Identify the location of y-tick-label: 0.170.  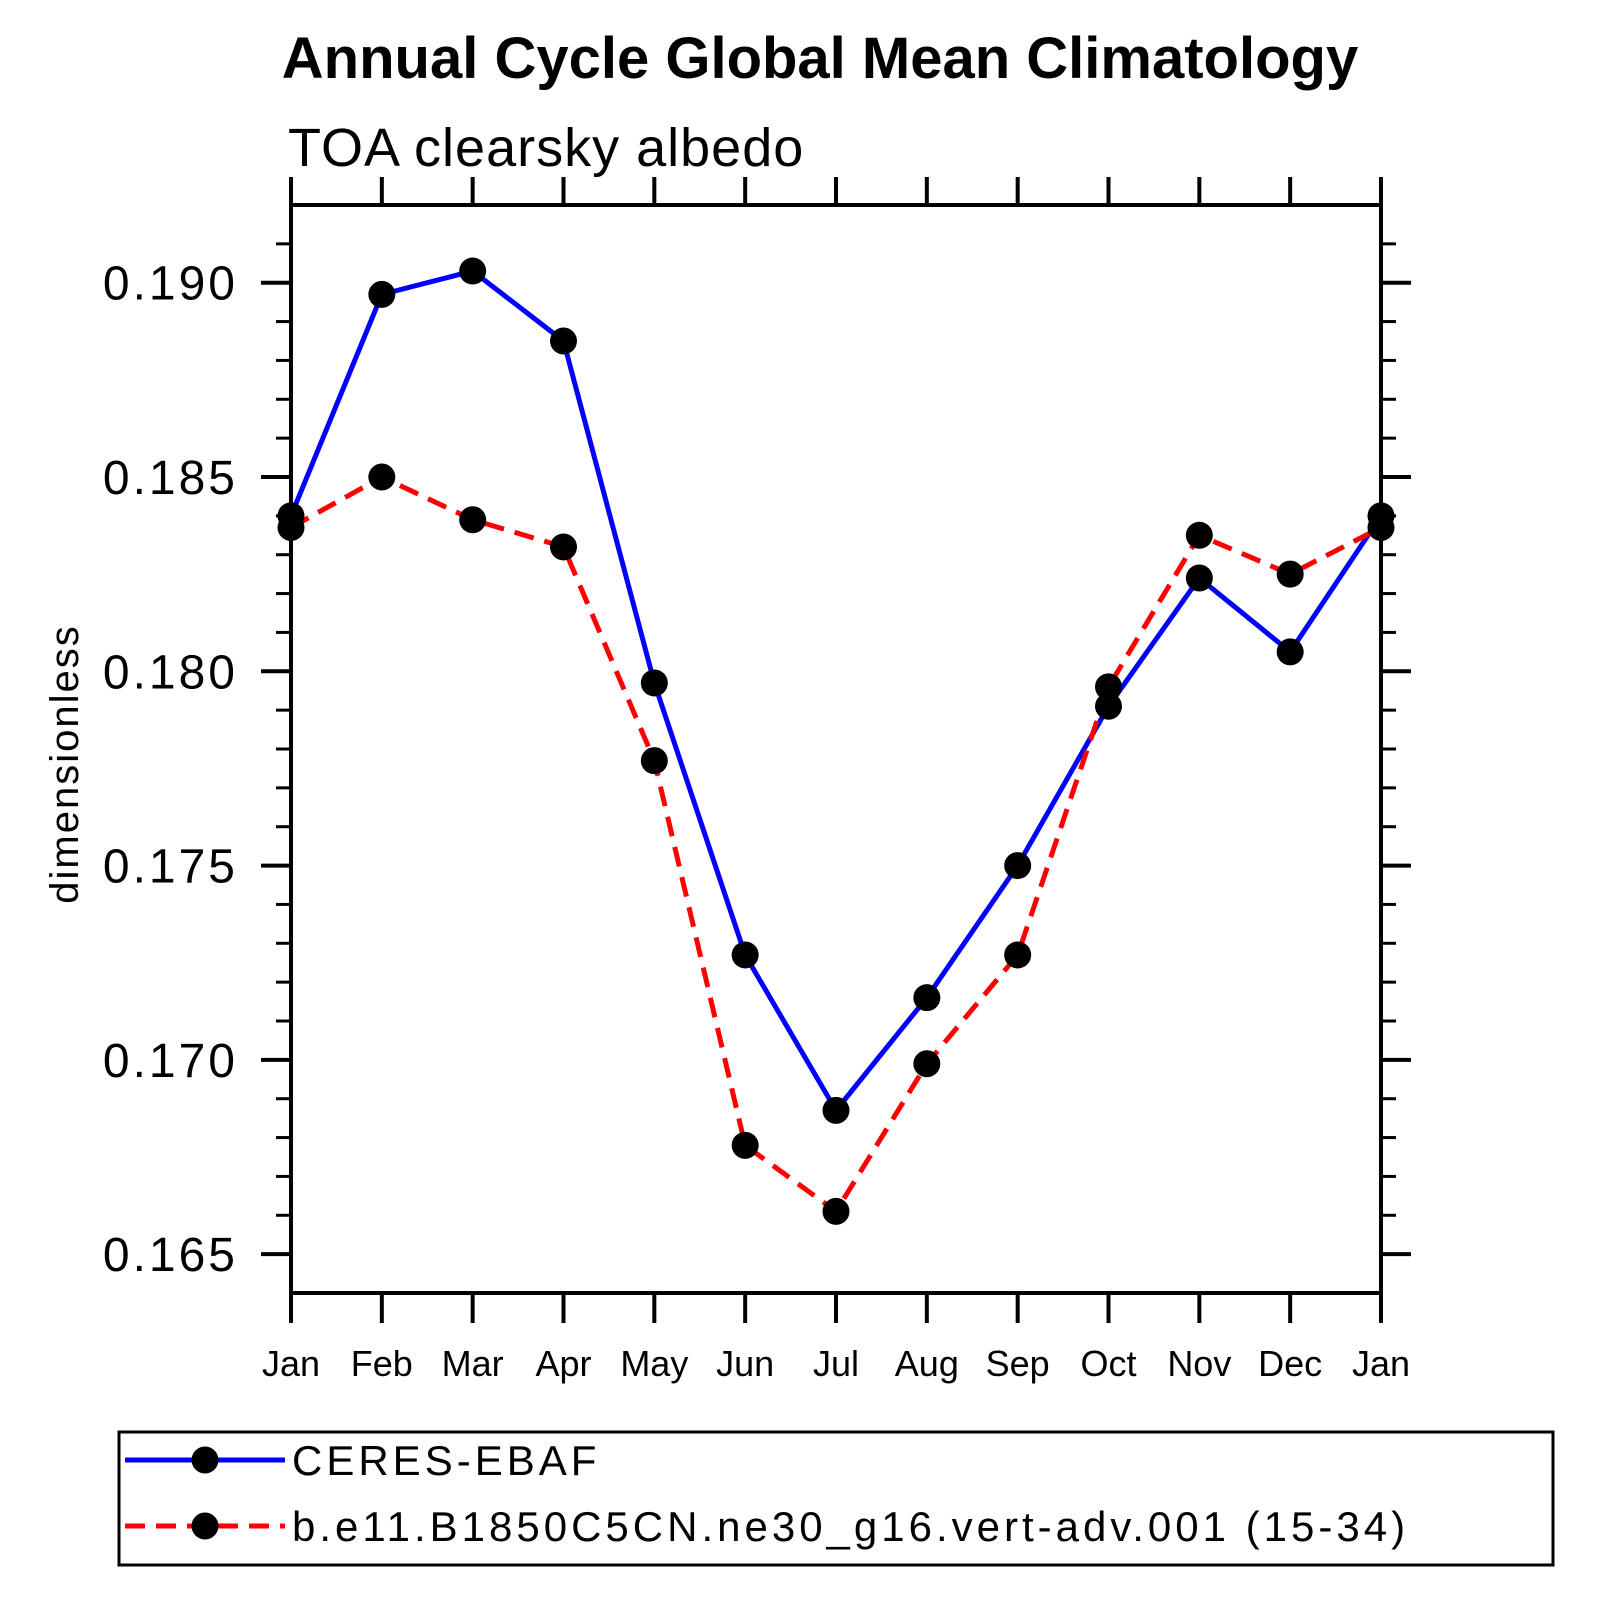
(170, 1061).